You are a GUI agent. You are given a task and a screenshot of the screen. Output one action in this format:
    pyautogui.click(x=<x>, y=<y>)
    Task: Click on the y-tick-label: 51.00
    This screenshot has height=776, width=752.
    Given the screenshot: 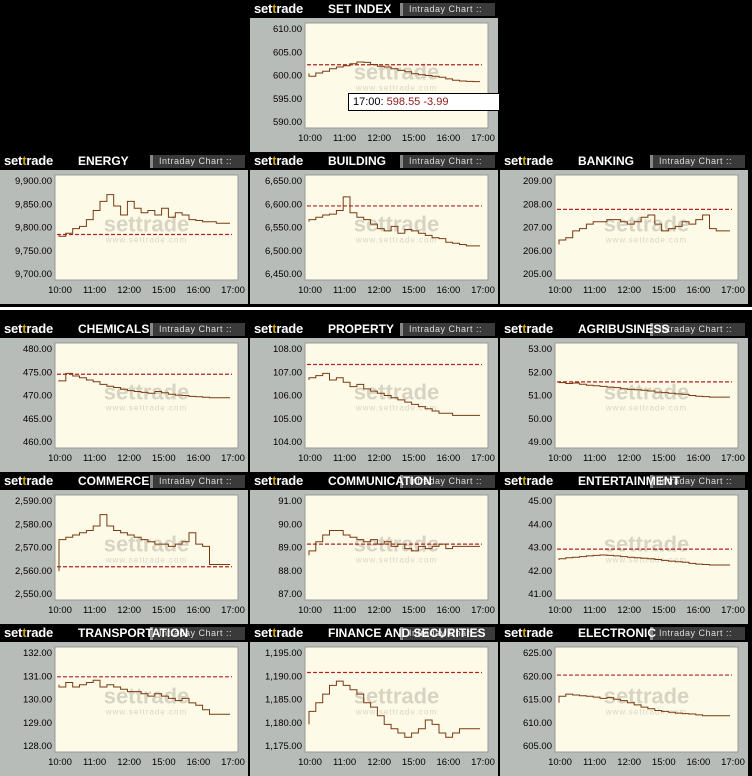 What is the action you would take?
    pyautogui.click(x=540, y=396)
    